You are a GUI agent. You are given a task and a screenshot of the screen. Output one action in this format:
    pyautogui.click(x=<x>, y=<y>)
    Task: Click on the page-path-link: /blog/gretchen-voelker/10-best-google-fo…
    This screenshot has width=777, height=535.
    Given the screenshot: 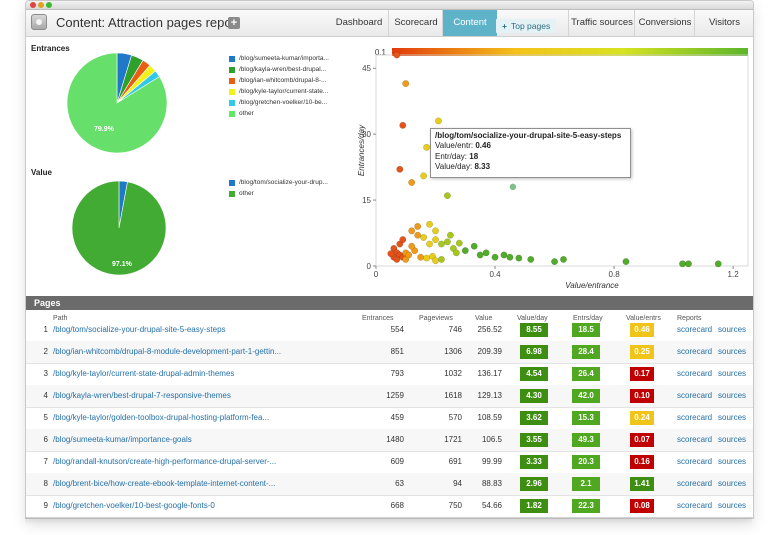 What is the action you would take?
    pyautogui.click(x=134, y=505)
    